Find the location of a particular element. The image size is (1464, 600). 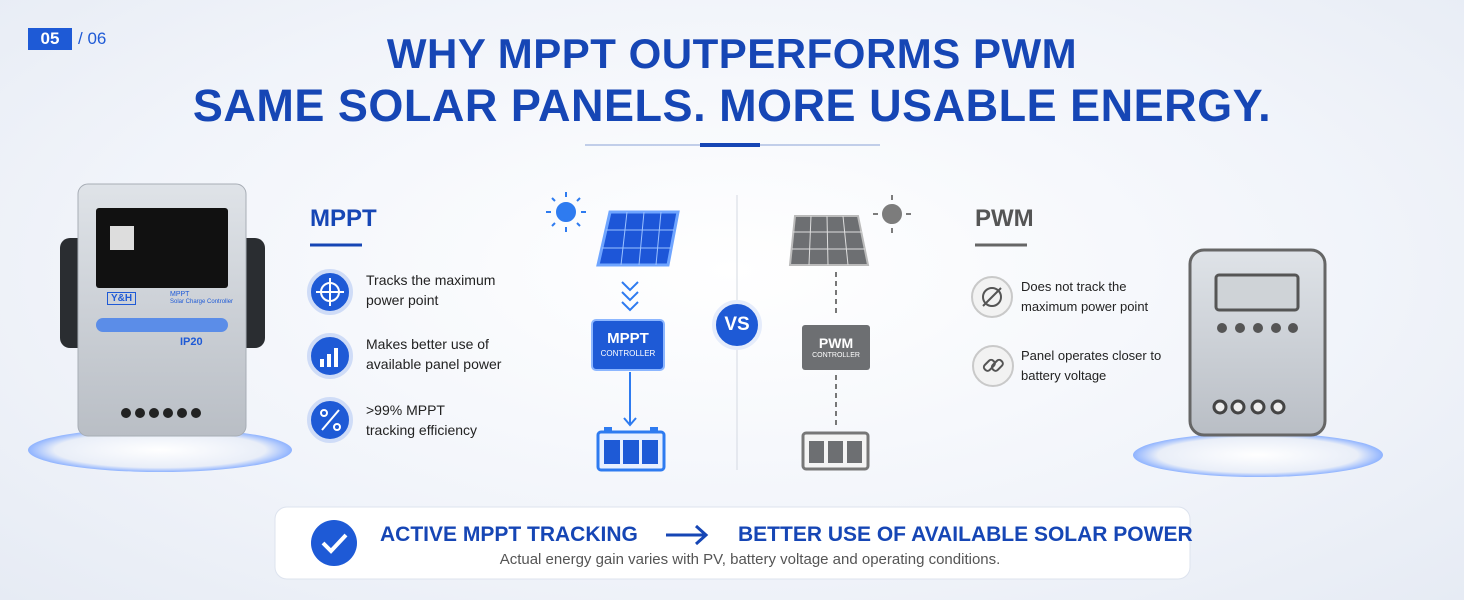

pwm-controller-box is located at coordinates (836, 347).